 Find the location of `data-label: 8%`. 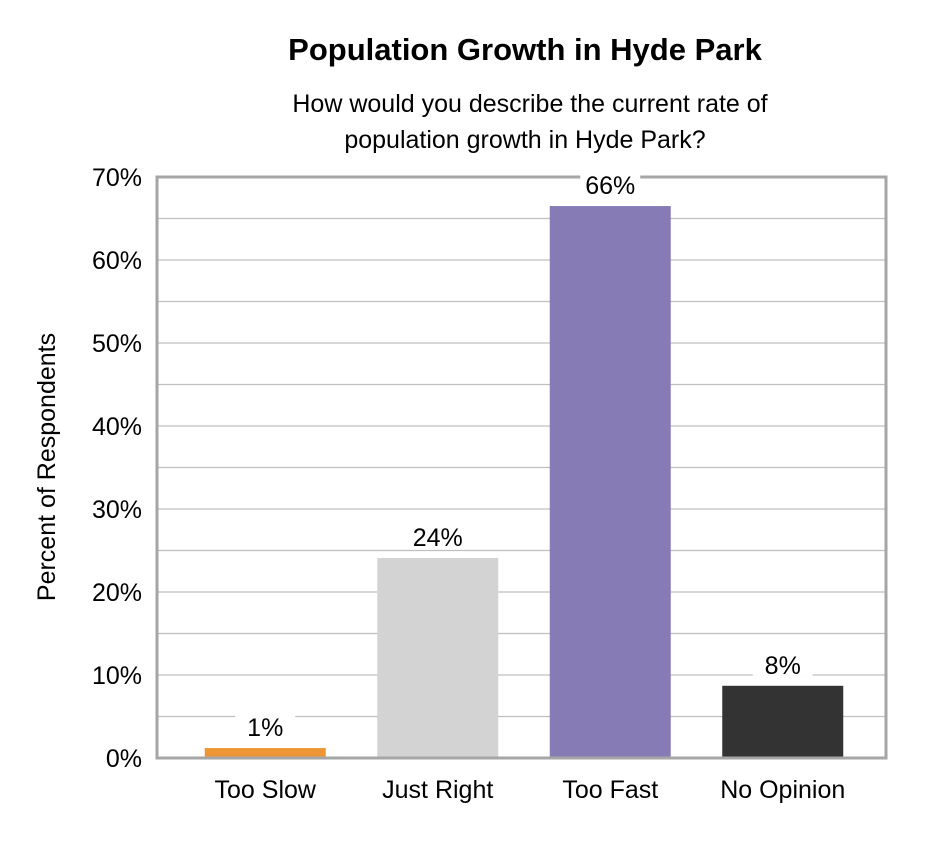

data-label: 8% is located at coordinates (783, 666).